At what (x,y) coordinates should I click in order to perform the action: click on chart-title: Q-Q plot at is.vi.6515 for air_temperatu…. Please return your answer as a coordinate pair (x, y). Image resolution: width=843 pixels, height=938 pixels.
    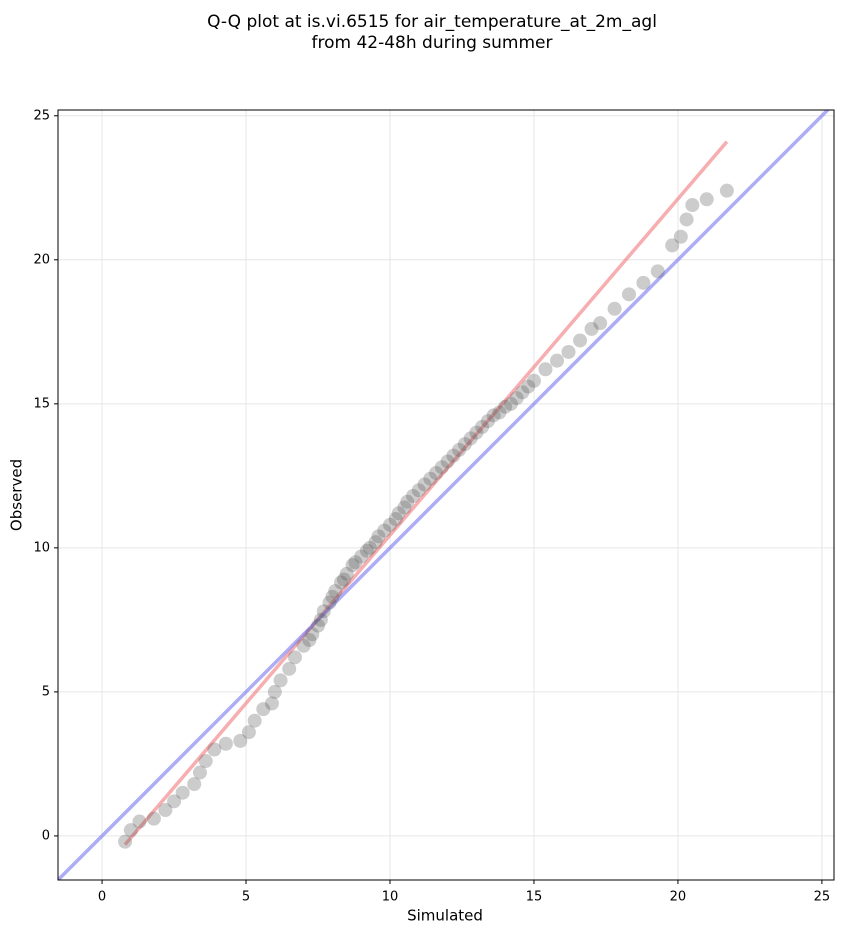
    Looking at the image, I should click on (432, 22).